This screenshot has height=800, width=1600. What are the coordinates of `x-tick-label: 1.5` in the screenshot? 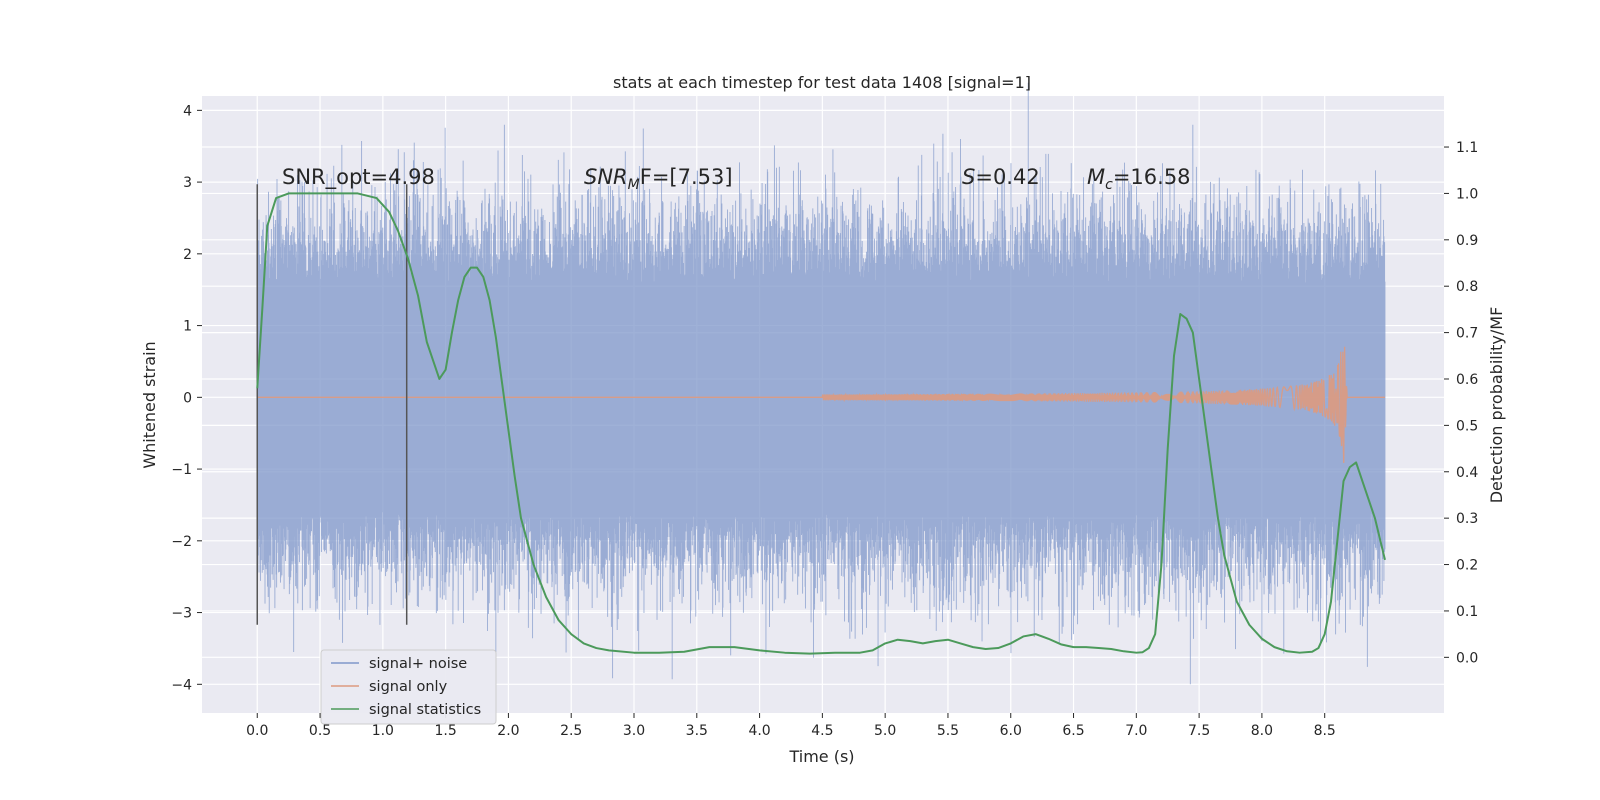 It's located at (445, 731).